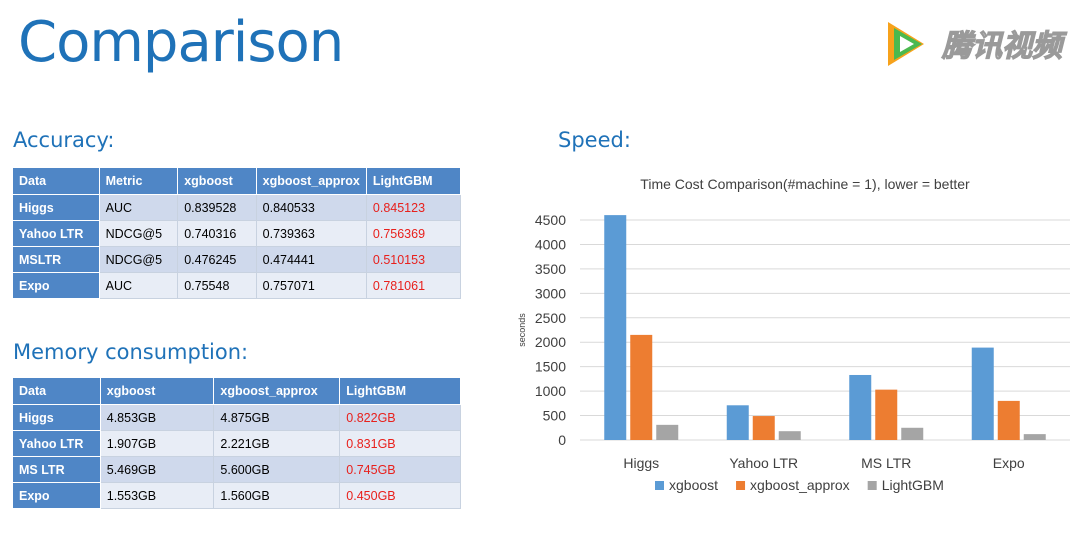 This screenshot has width=1080, height=537. I want to click on table-cell: 0.474441, so click(311, 259).